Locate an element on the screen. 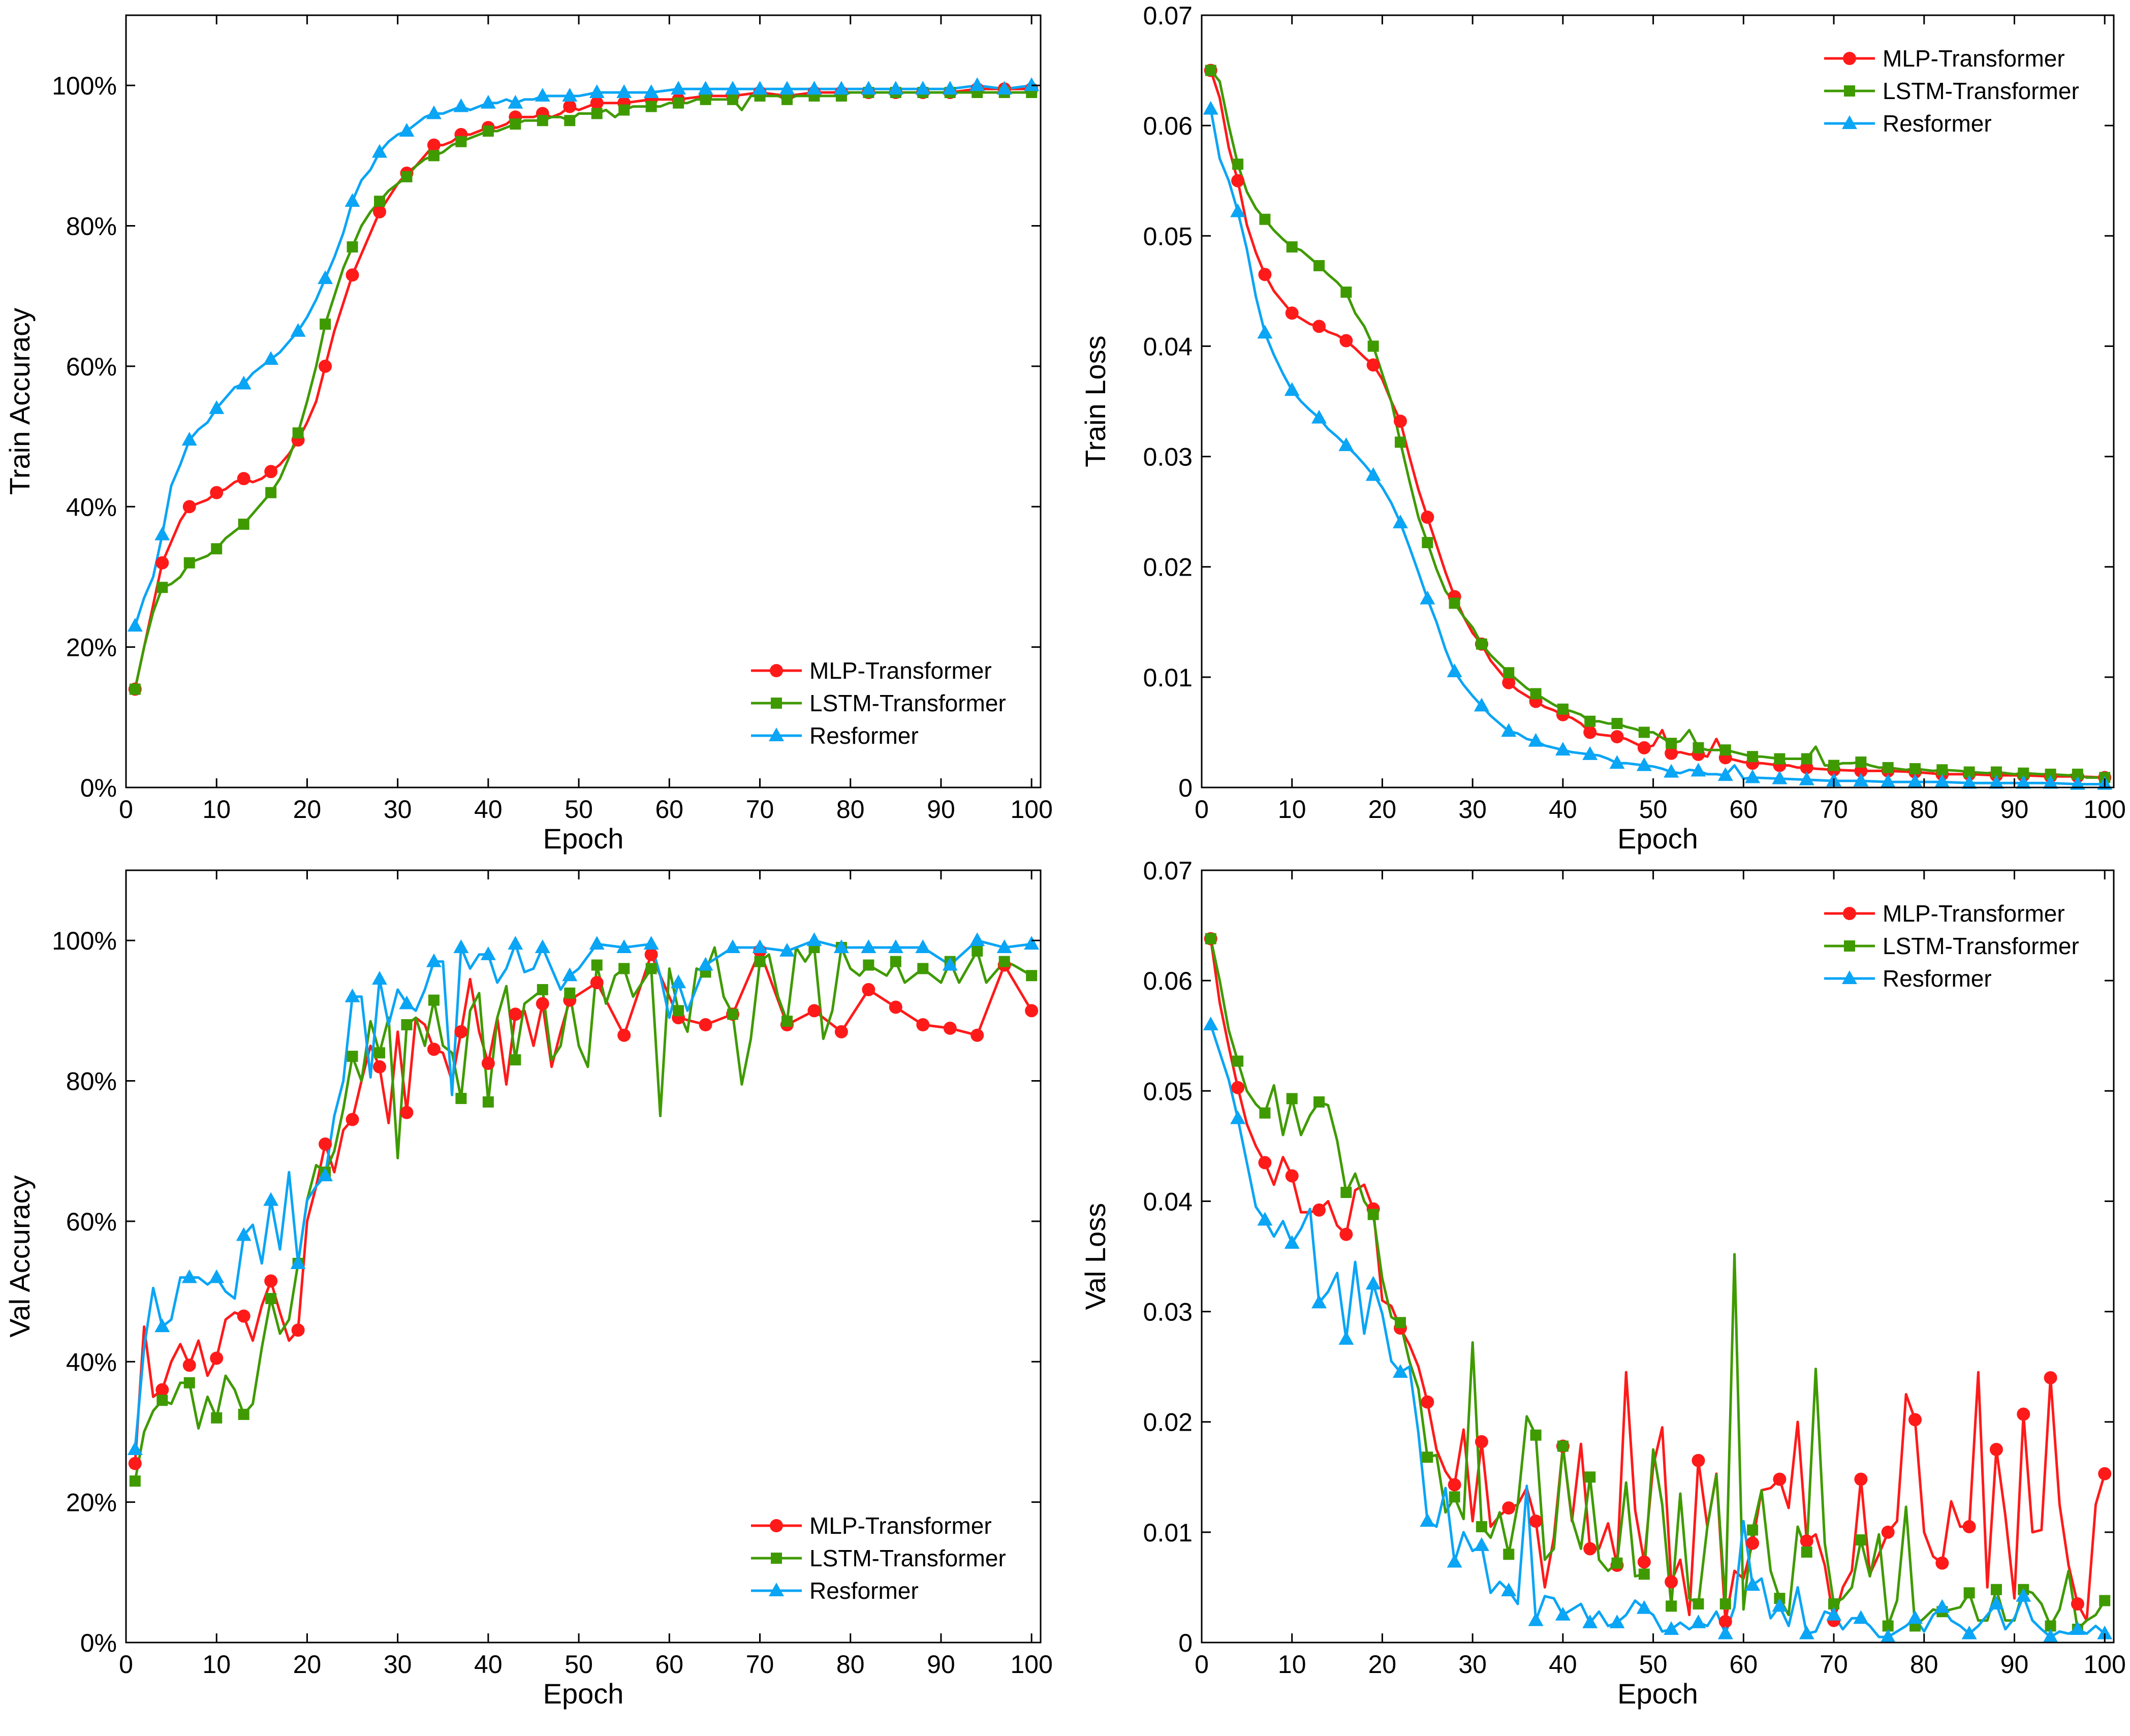 The width and height of the screenshot is (2130, 1736). y-tick-label: 0.03 is located at coordinates (1168, 1312).